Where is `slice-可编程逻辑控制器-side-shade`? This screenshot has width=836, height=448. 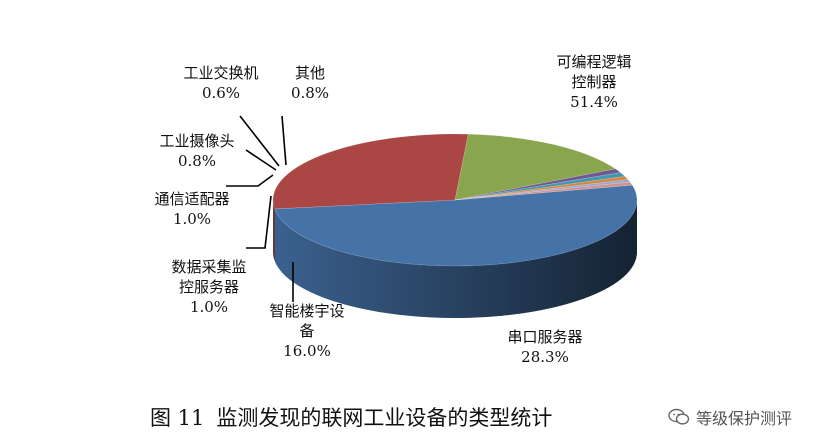 slice-可编程逻辑控制器-side-shade is located at coordinates (455, 259).